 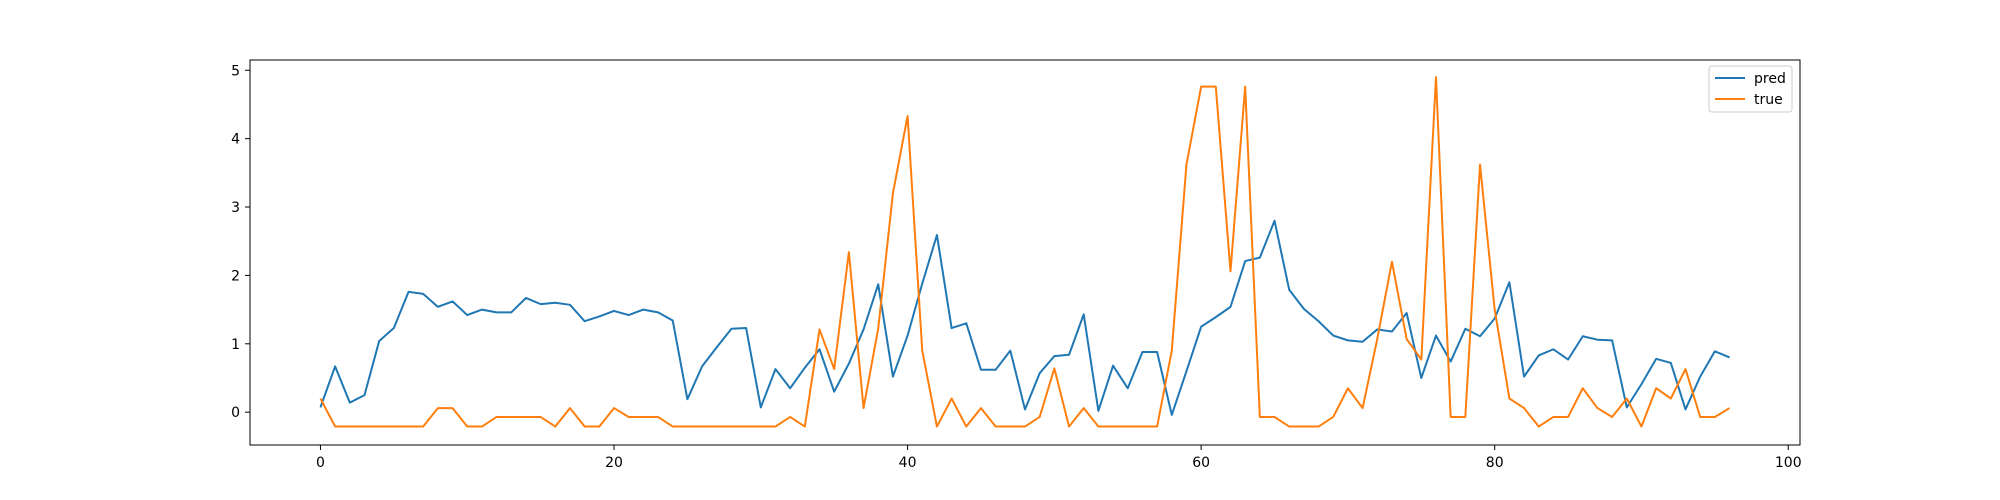 What do you see at coordinates (1201, 463) in the screenshot?
I see `x-tick-label: 60` at bounding box center [1201, 463].